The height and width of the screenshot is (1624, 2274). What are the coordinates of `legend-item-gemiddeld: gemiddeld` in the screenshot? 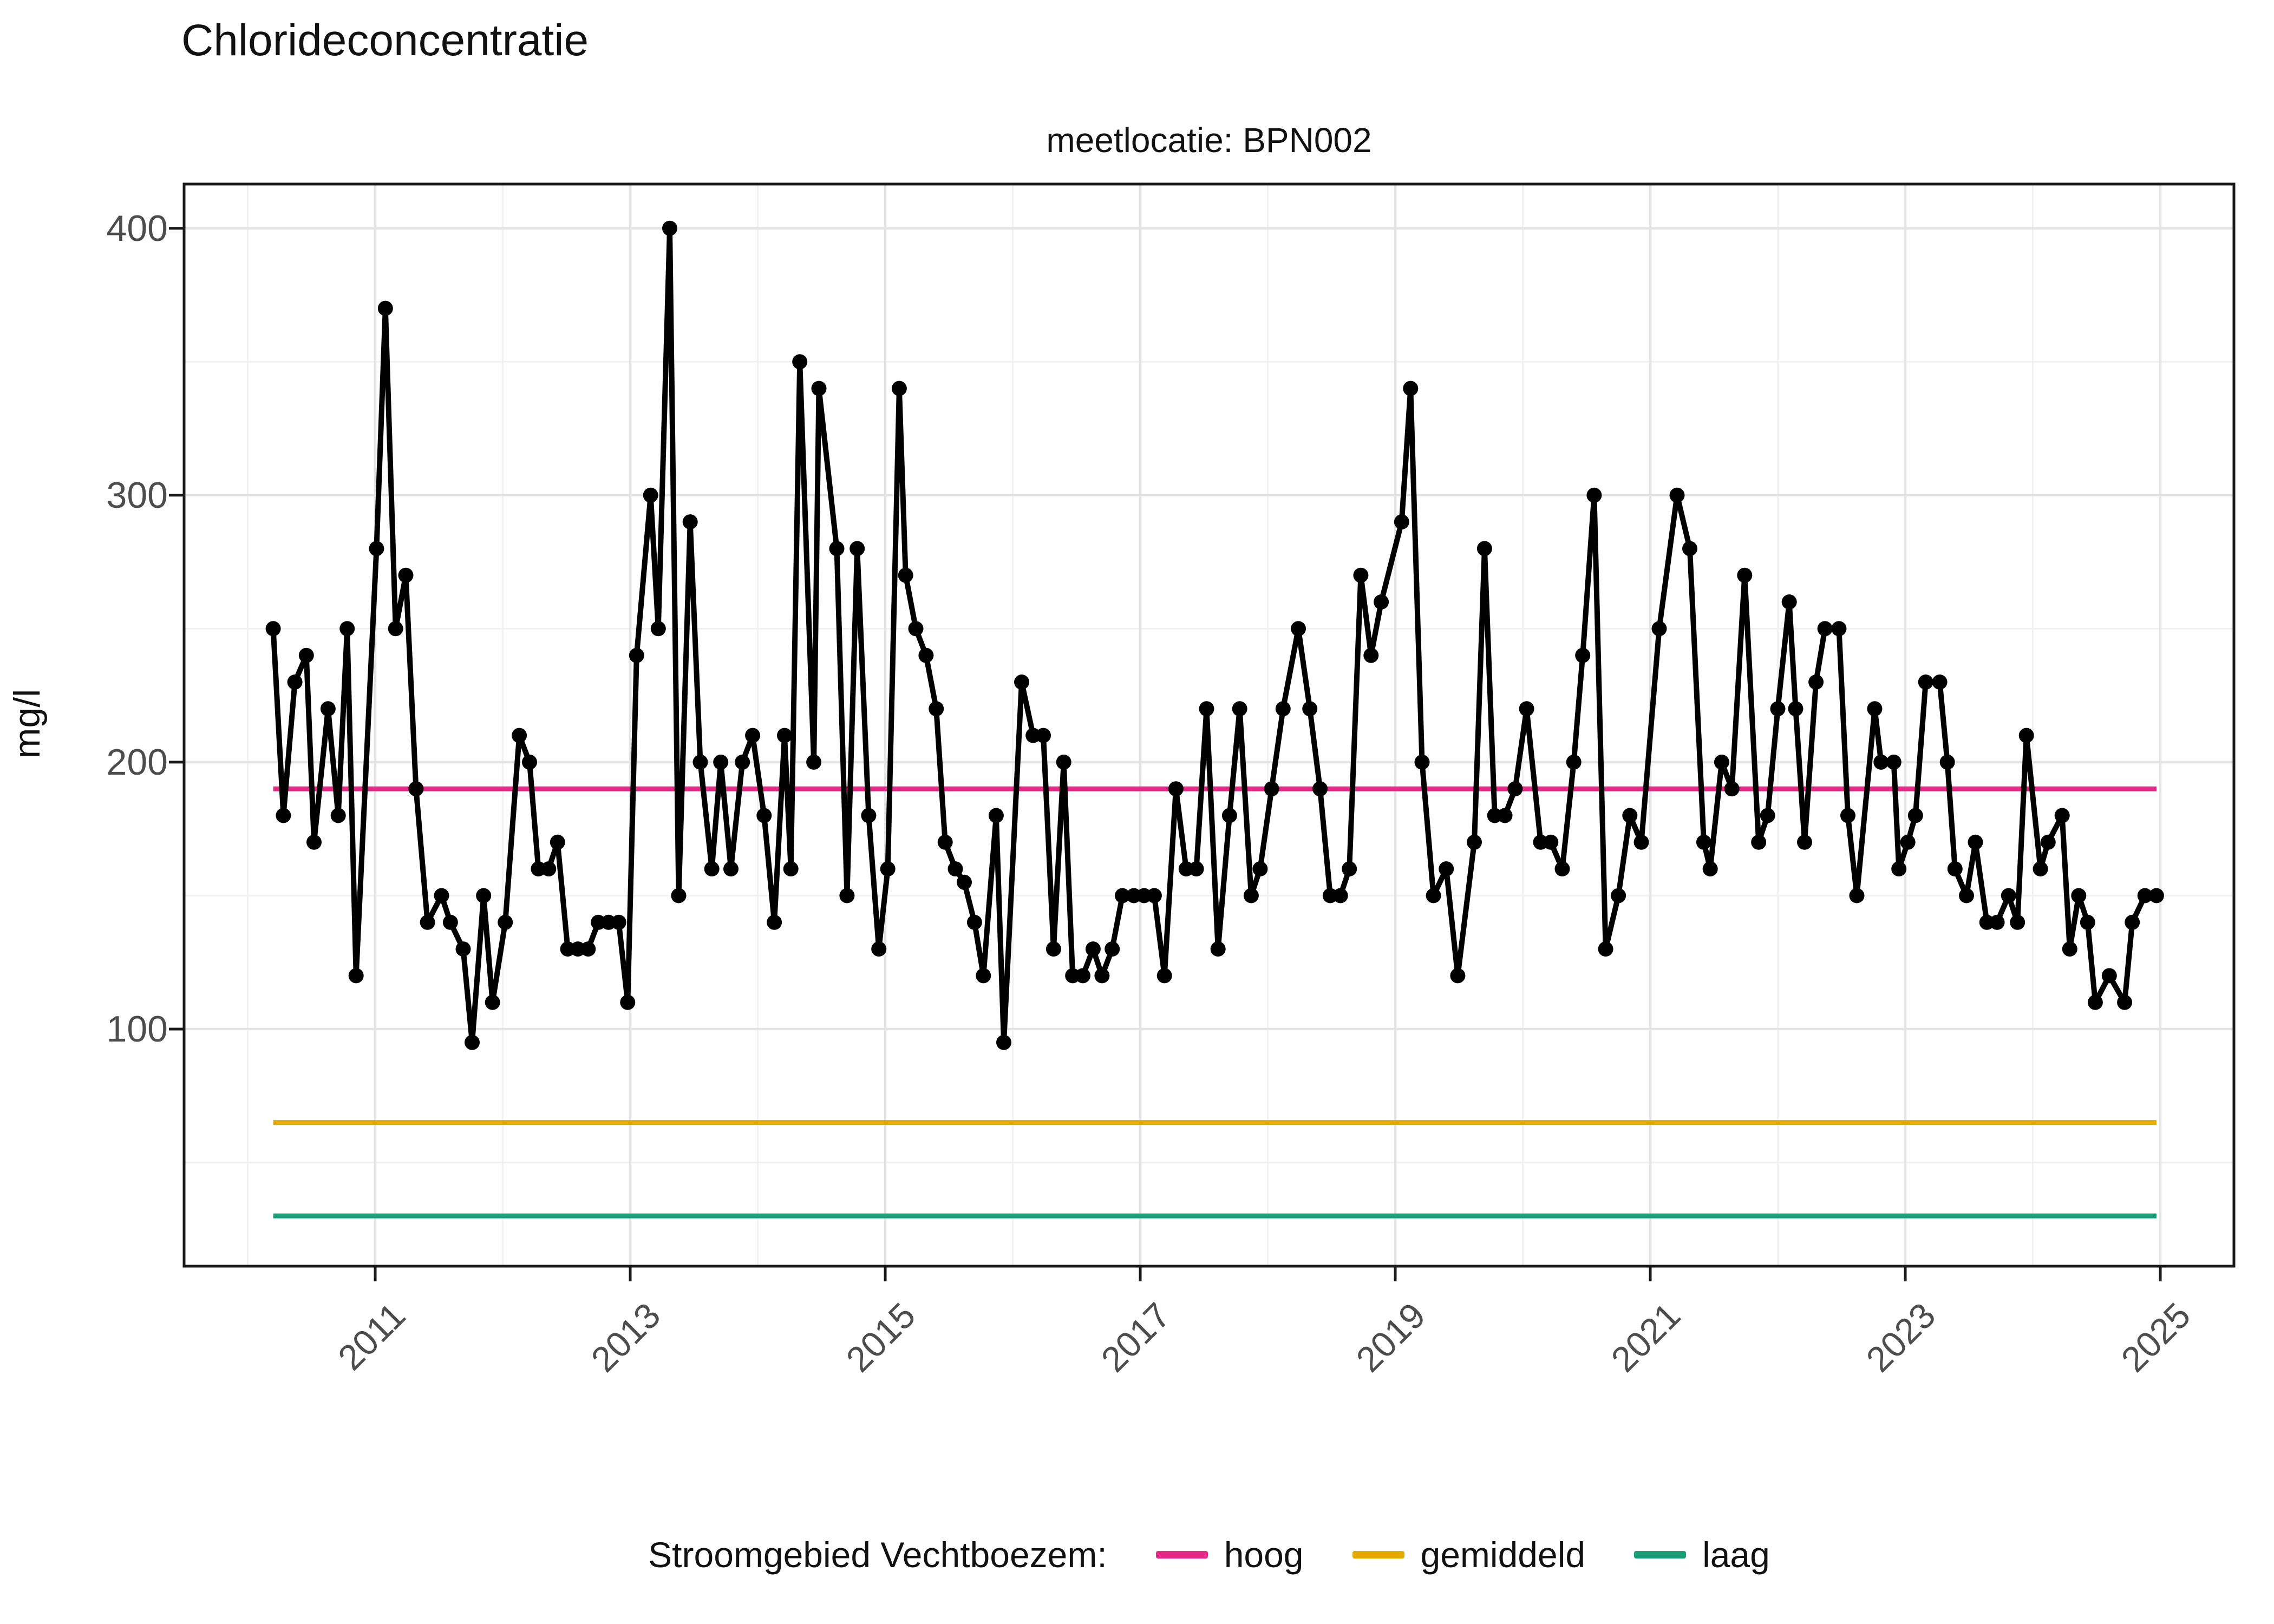 It's located at (1469, 1554).